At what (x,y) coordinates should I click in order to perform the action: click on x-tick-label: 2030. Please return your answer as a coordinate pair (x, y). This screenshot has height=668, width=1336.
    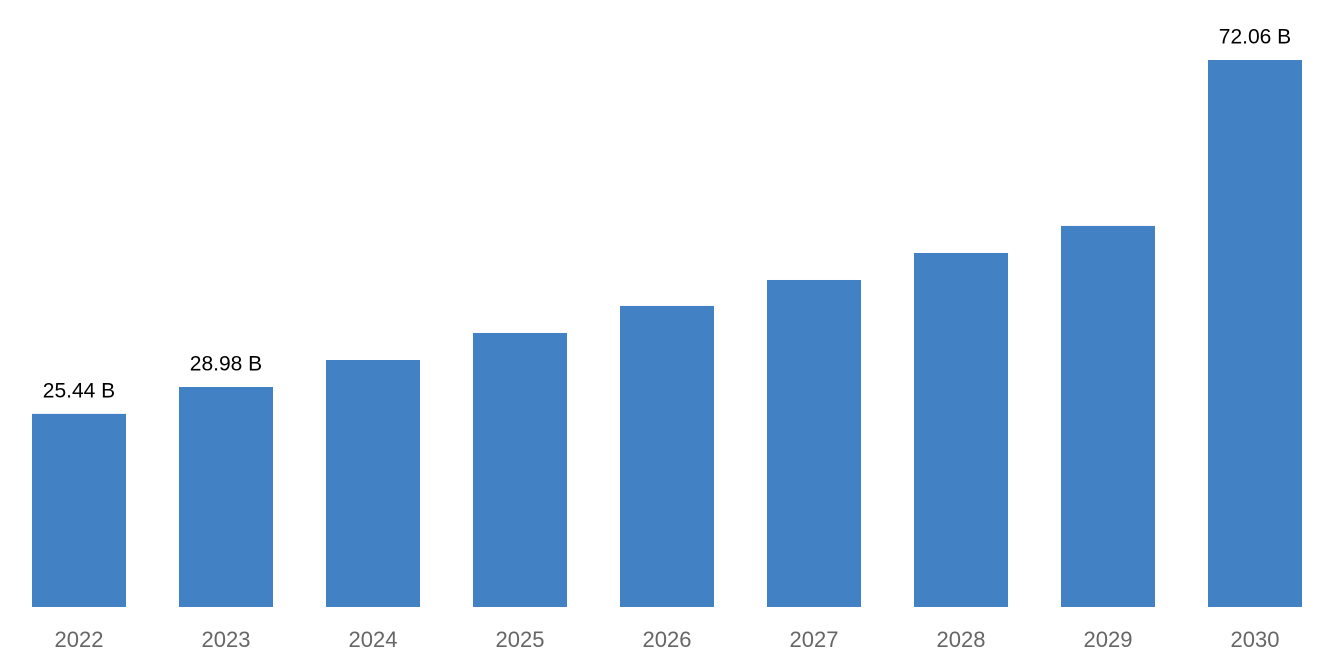
    Looking at the image, I should click on (1255, 639).